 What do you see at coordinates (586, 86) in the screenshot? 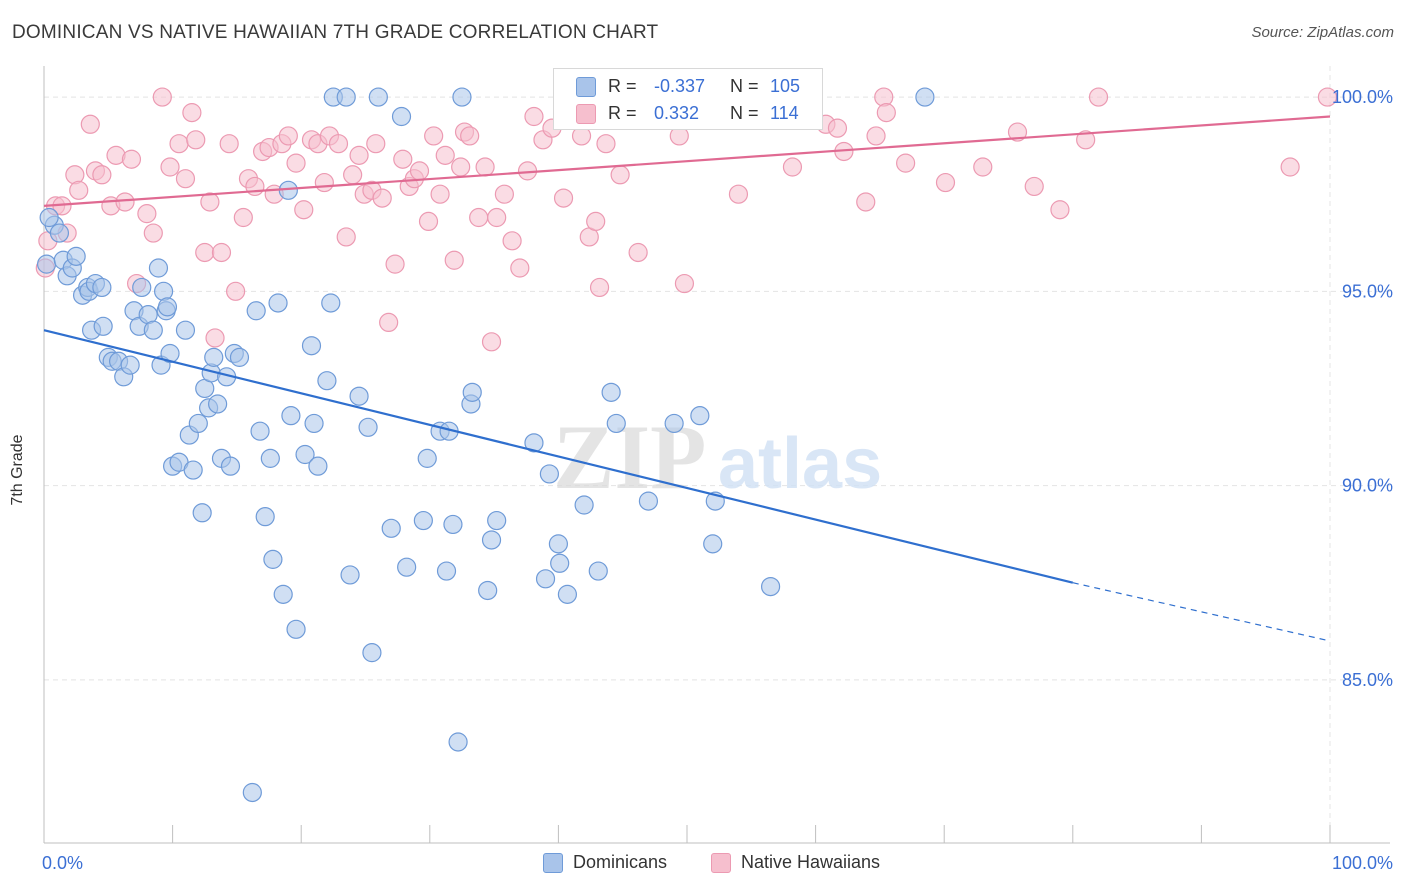
I see `dominicans-swatch` at bounding box center [586, 86].